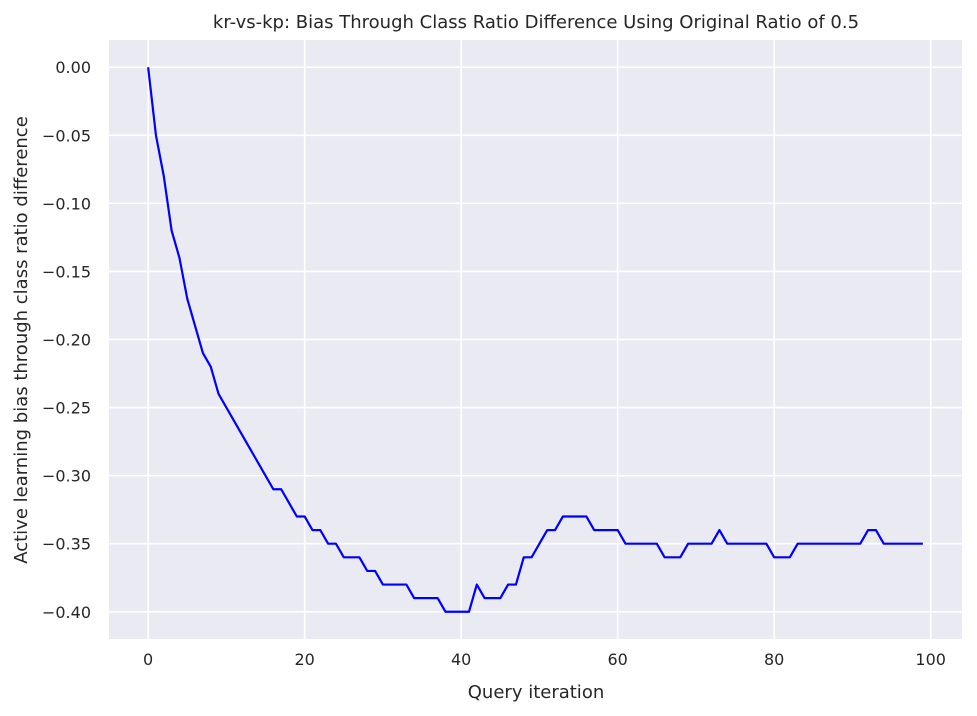  I want to click on x-axis-label: Query iteration, so click(536, 692).